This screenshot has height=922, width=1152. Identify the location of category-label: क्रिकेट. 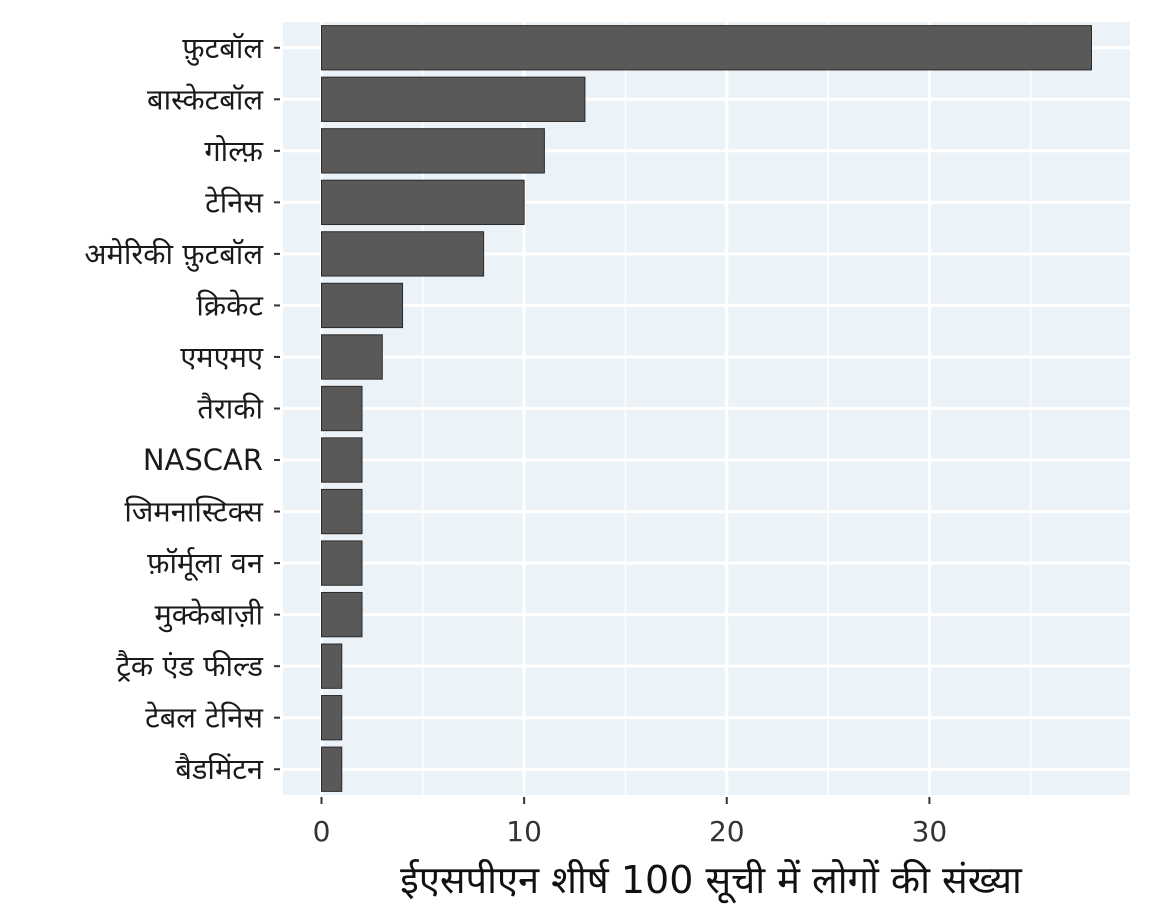
(230, 305).